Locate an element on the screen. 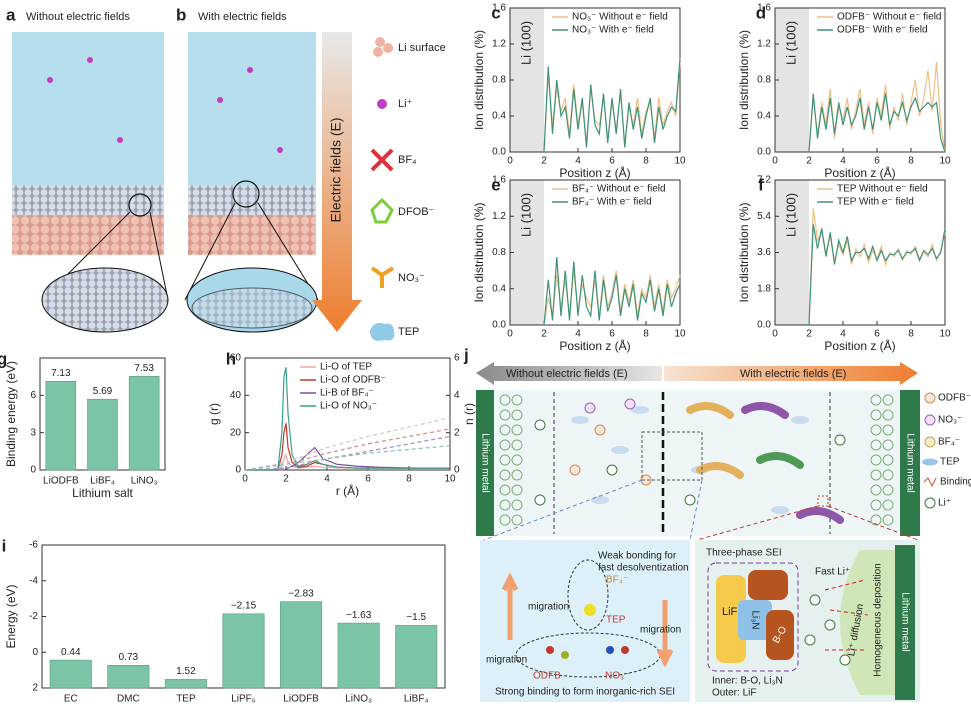 The image size is (971, 704). y-tick-label: 6 is located at coordinates (33, 395).